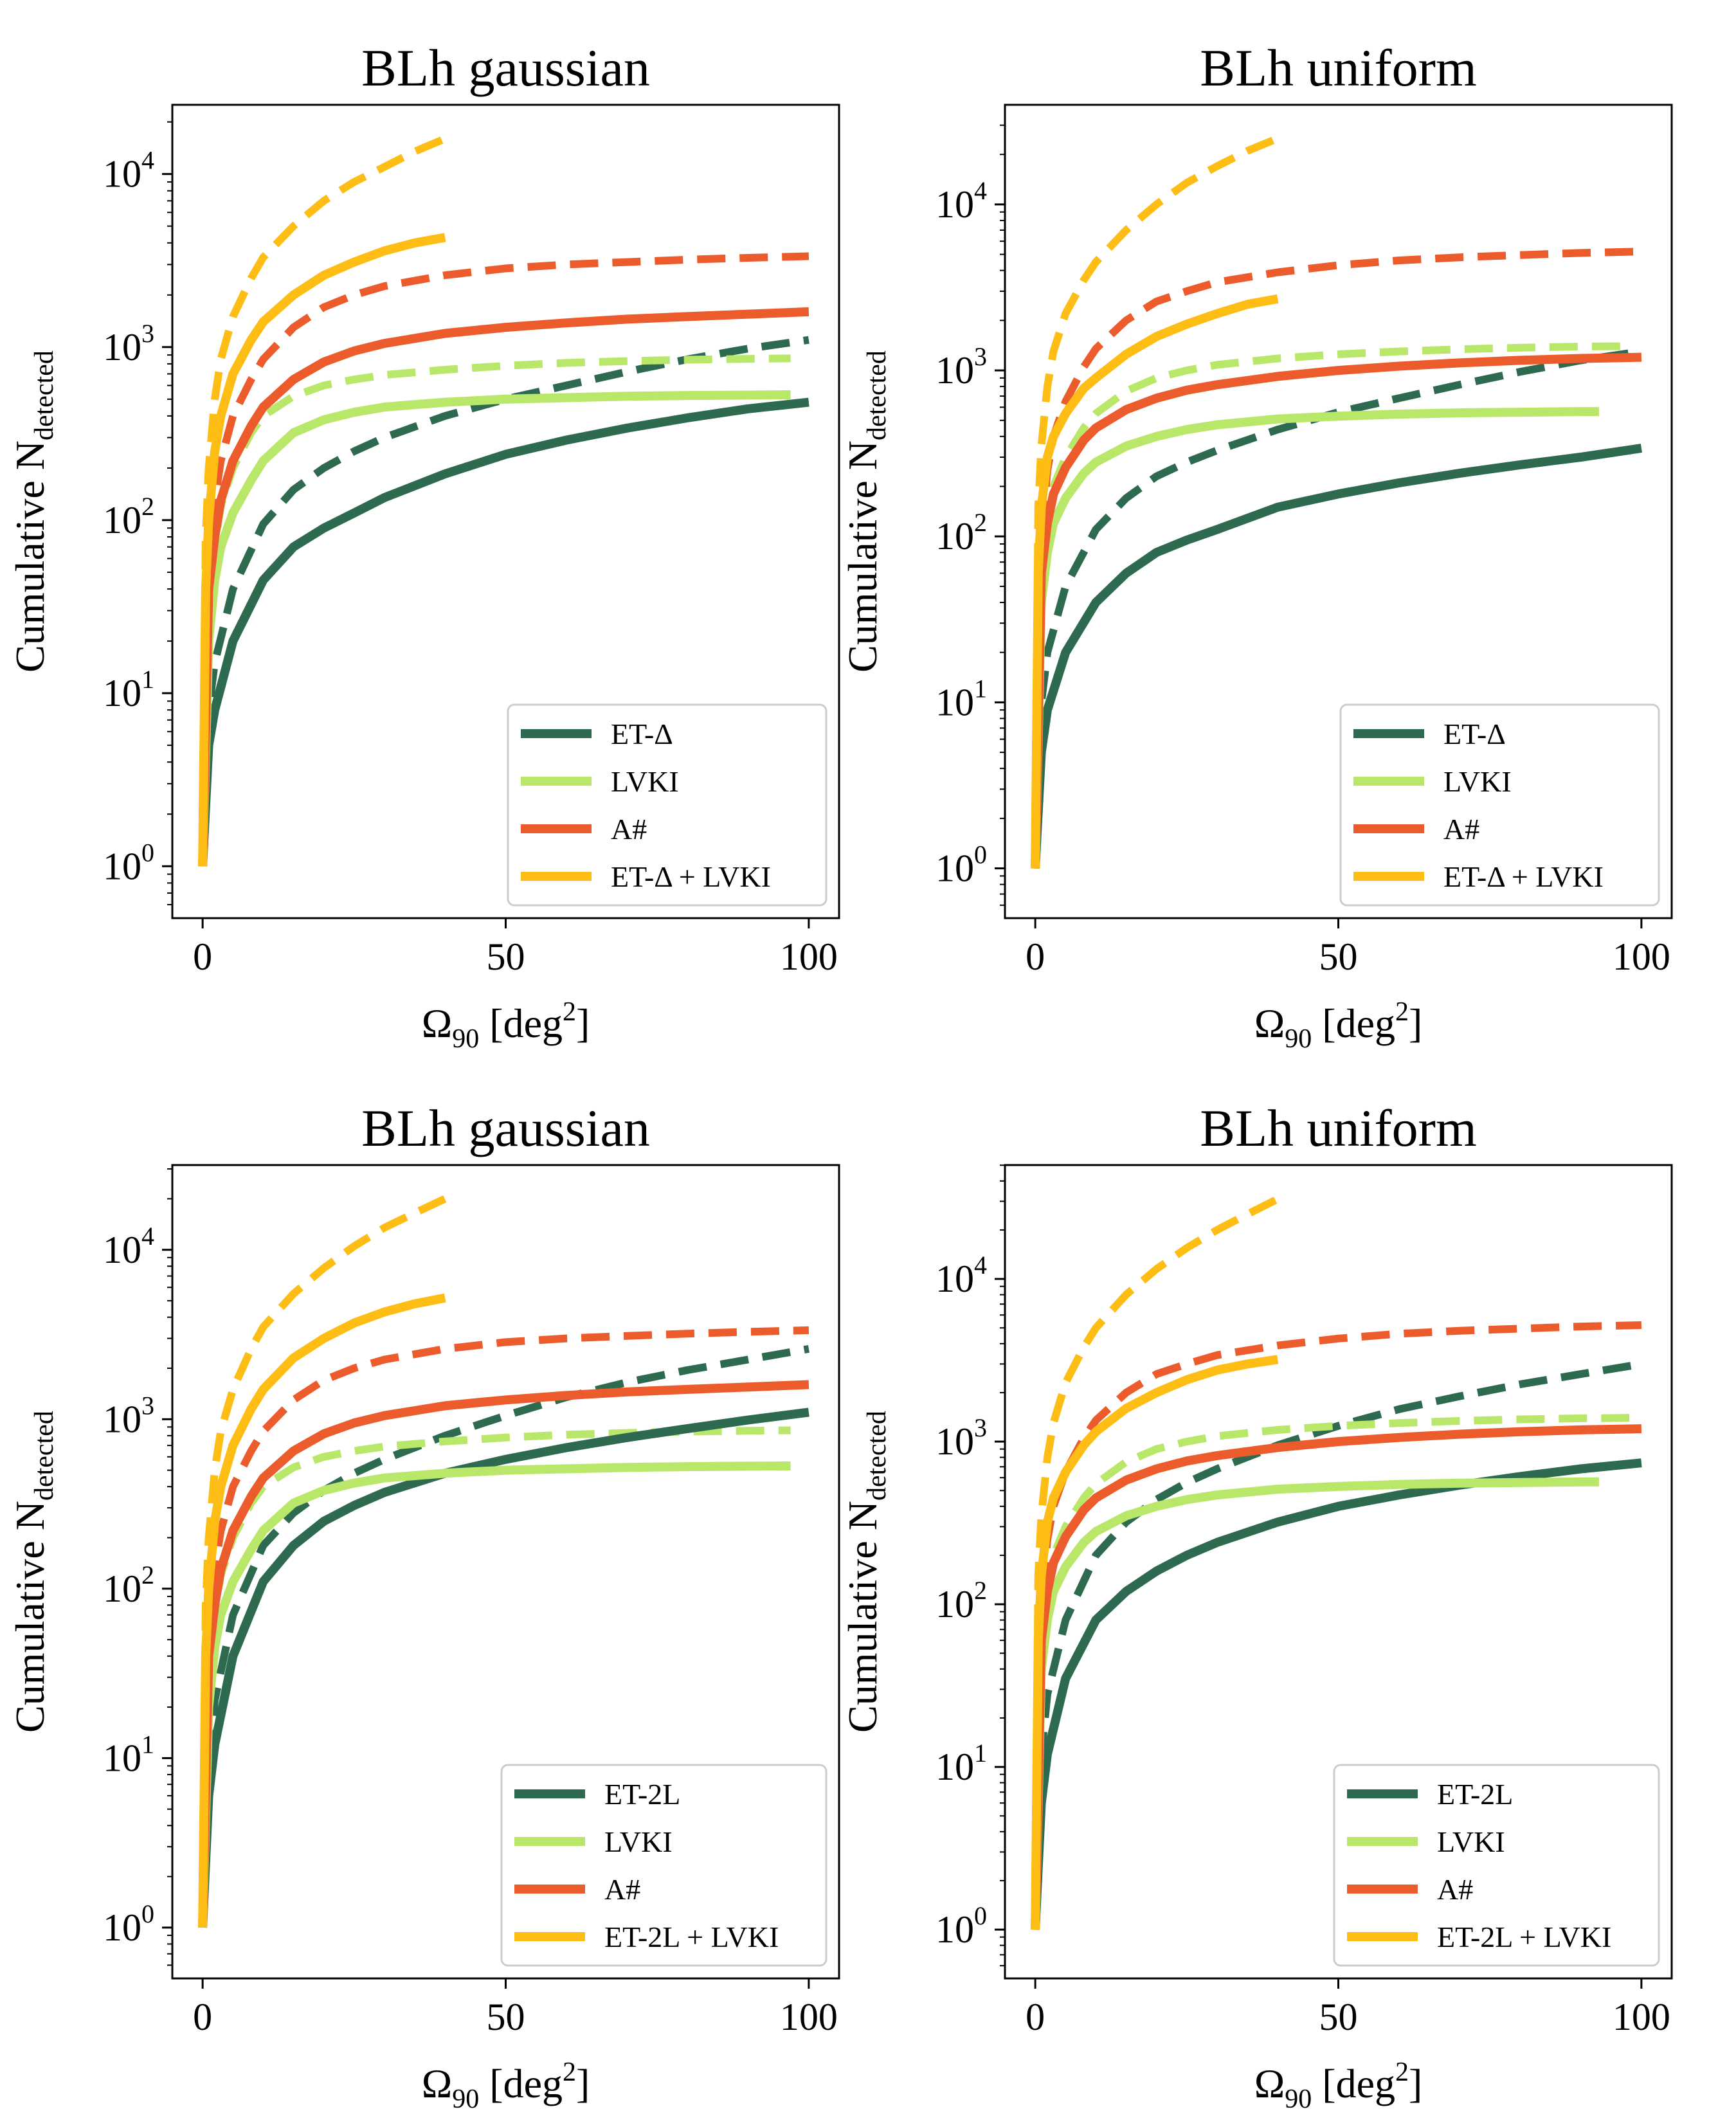 This screenshot has width=1736, height=2125. What do you see at coordinates (505, 1128) in the screenshot?
I see `panel-title: BLh gaussian` at bounding box center [505, 1128].